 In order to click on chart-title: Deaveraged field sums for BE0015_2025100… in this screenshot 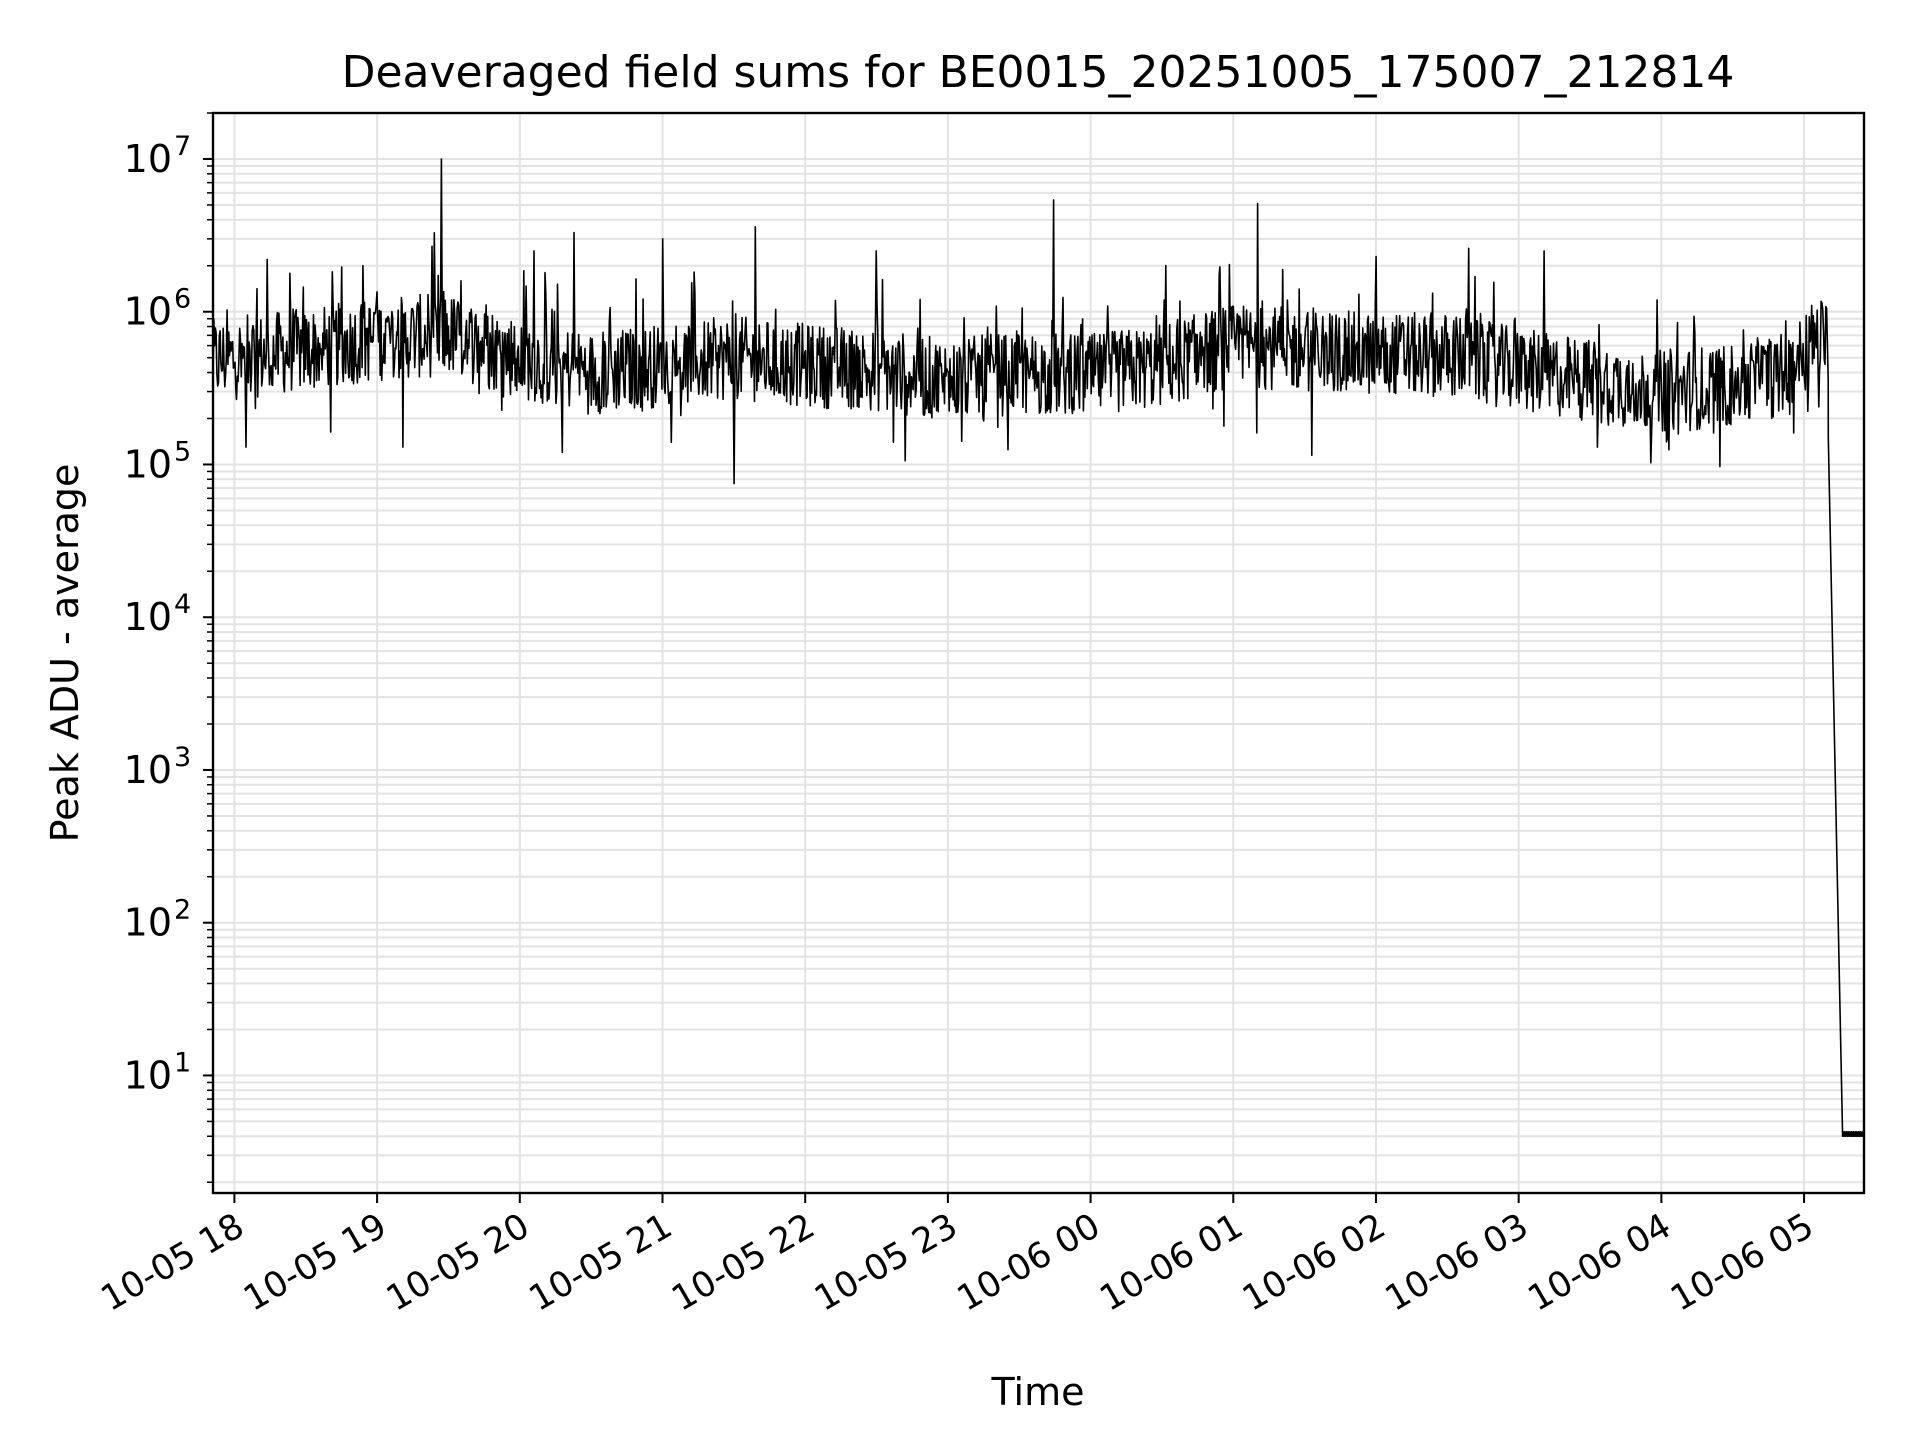, I will do `click(1038, 72)`.